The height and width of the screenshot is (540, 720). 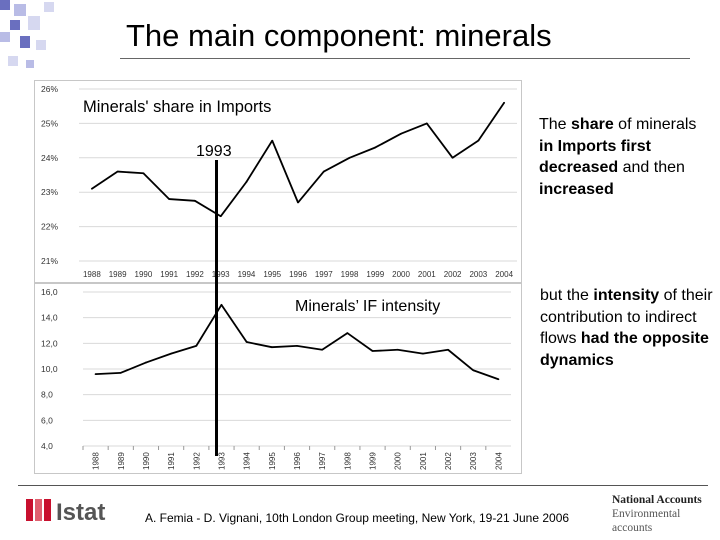 What do you see at coordinates (177, 107) in the screenshot?
I see `chart-title: Minerals' share in Imports` at bounding box center [177, 107].